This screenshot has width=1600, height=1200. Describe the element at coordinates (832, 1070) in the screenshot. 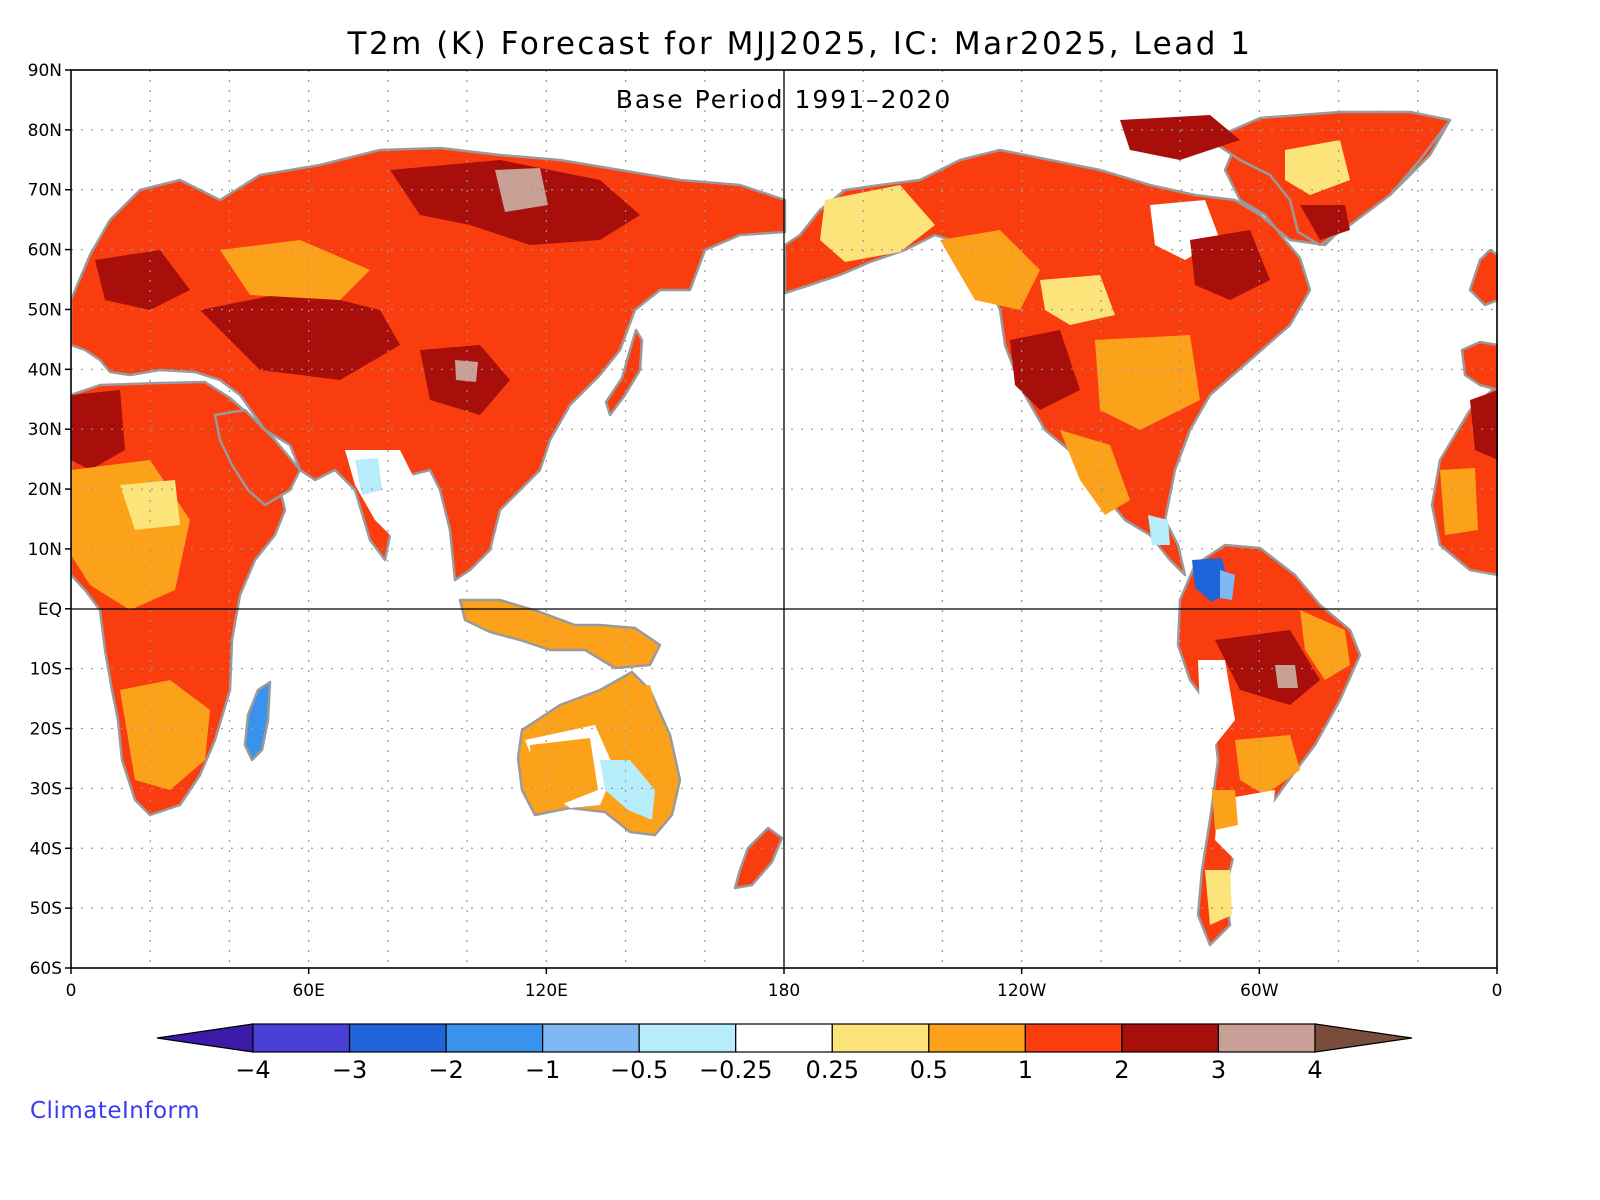

I see `colorbar-label: 0.25` at that location.